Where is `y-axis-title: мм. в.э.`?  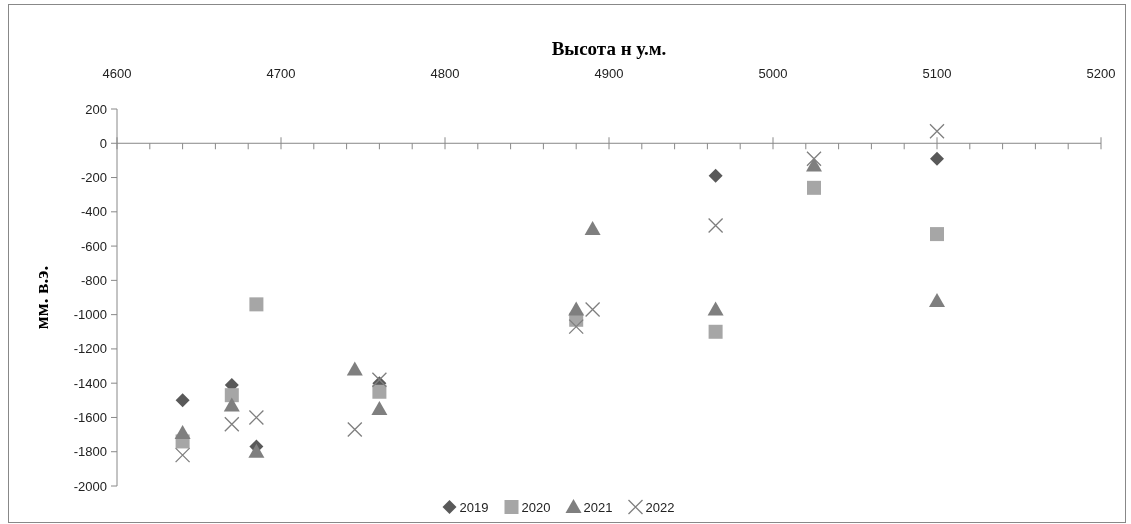
y-axis-title: мм. в.э. is located at coordinates (41, 297).